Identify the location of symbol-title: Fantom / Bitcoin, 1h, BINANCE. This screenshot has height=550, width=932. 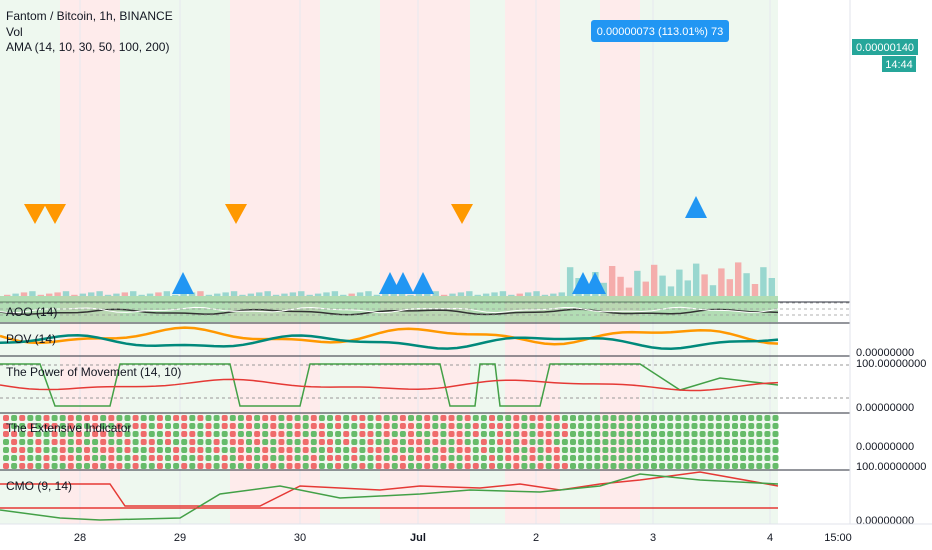
(89, 16).